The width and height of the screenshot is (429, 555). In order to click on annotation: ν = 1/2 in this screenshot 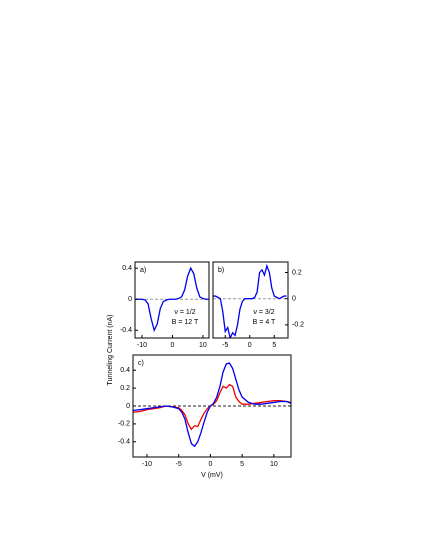, I will do `click(184, 312)`.